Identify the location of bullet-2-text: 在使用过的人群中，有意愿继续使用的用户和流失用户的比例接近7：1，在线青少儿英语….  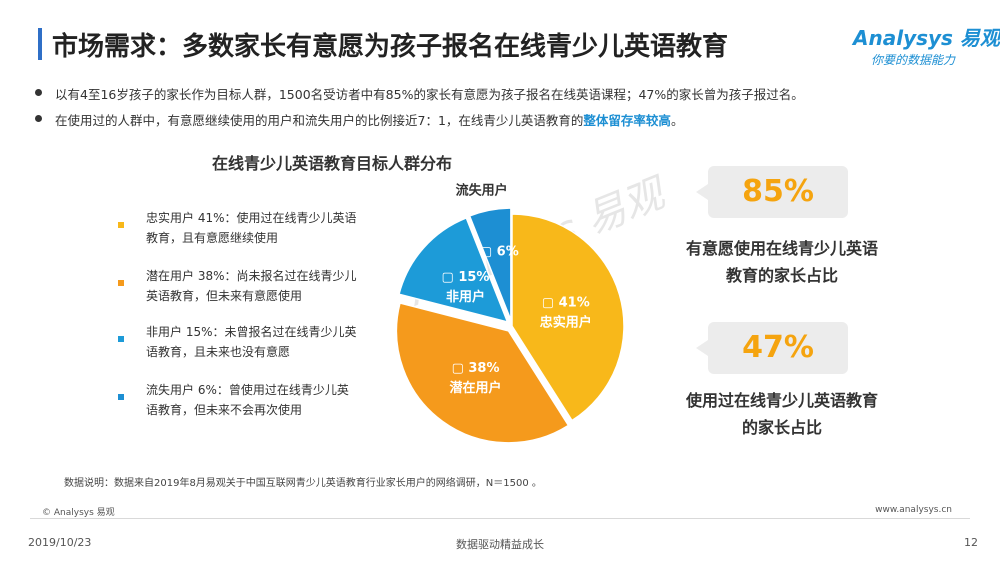
(319, 120).